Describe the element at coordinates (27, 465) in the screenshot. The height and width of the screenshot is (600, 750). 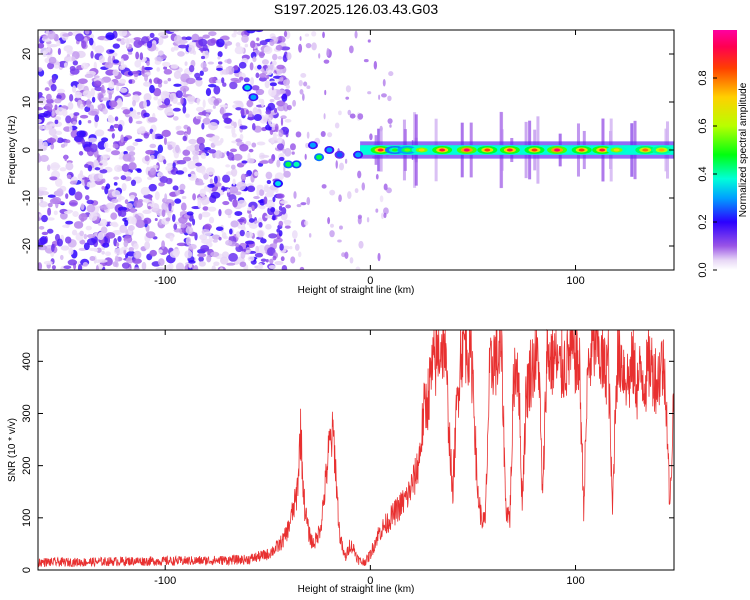
I see `snr-y-tick-label: 200` at that location.